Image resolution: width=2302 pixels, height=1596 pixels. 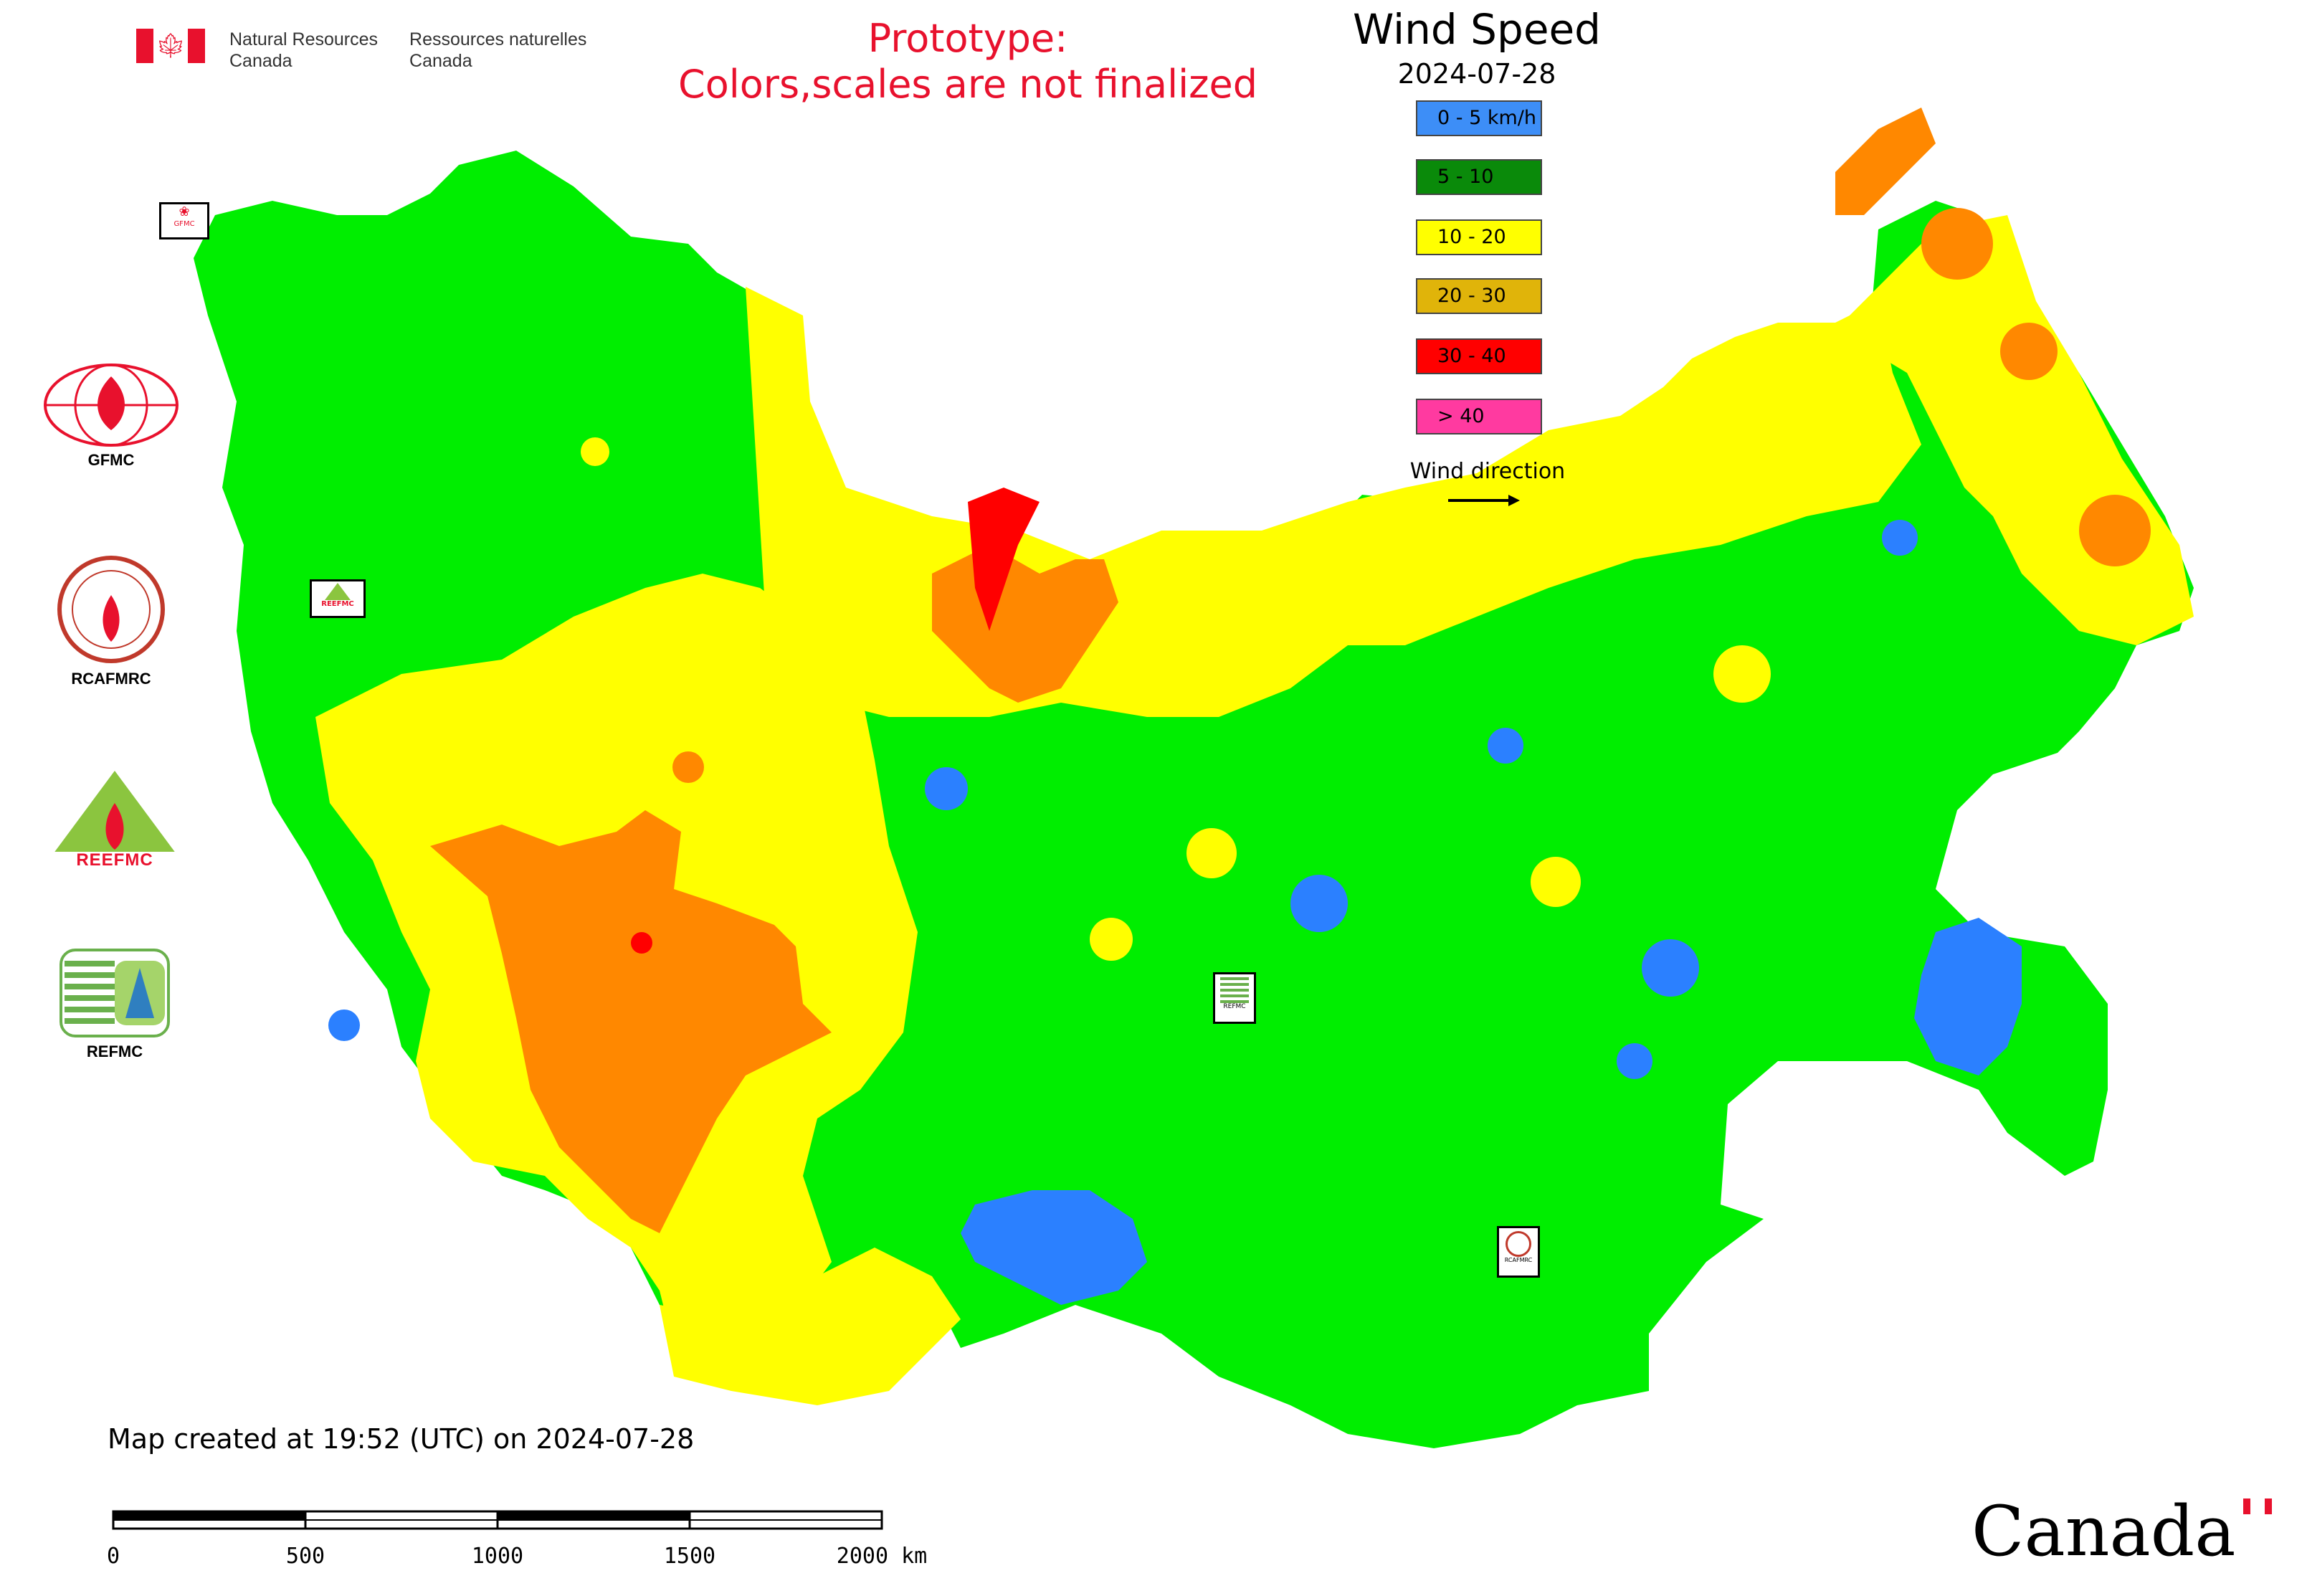 I want to click on fresh-wind-zone-northeast, so click(x=1885, y=161).